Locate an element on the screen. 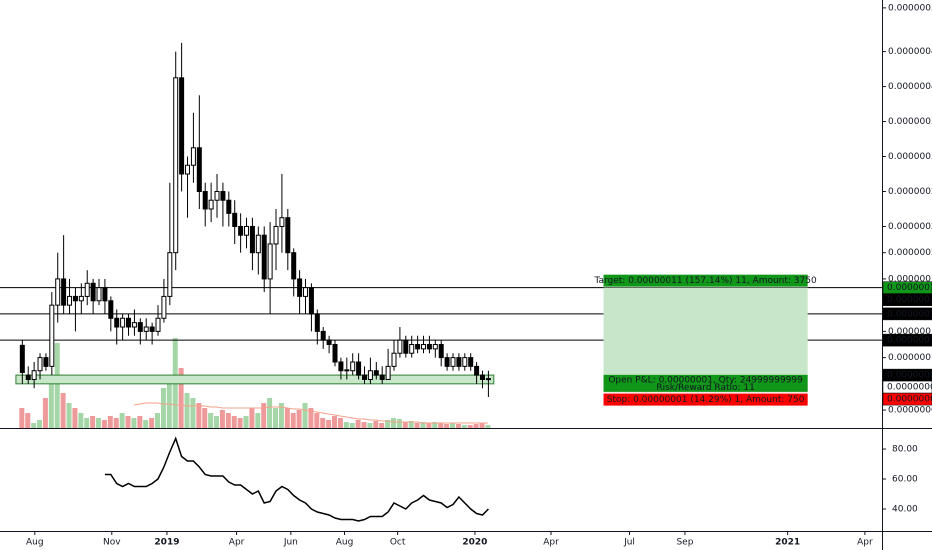 This screenshot has width=932, height=550. y-tick-label: 0.00000050 is located at coordinates (910, 8).